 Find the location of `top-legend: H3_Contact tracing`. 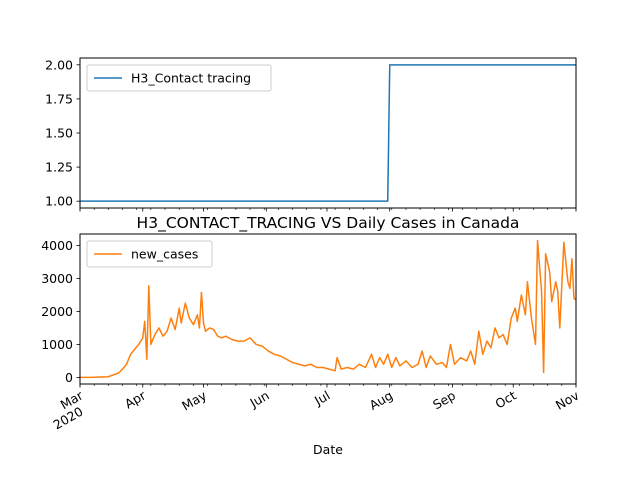

top-legend: H3_Contact tracing is located at coordinates (179, 78).